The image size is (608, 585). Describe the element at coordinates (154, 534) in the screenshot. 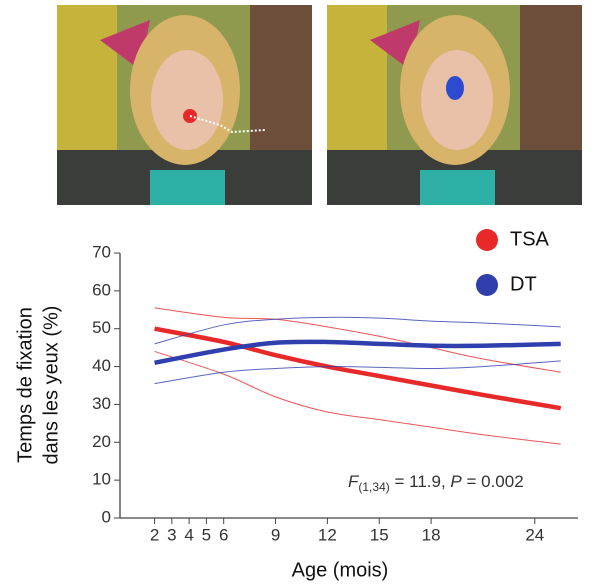

I see `x-tick-label: 2` at that location.